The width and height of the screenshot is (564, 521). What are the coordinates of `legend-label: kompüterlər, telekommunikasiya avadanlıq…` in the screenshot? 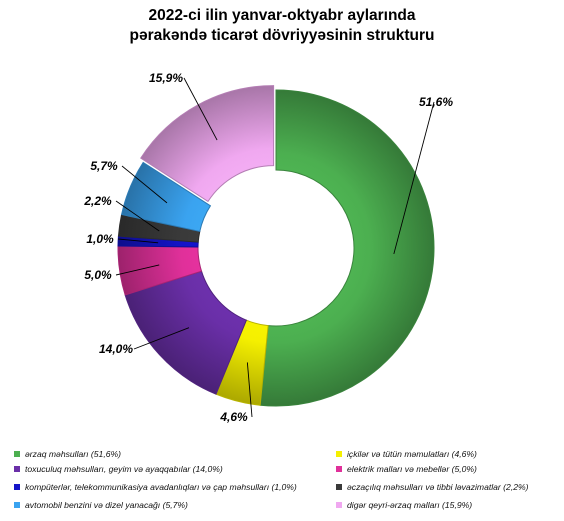 It's located at (161, 487).